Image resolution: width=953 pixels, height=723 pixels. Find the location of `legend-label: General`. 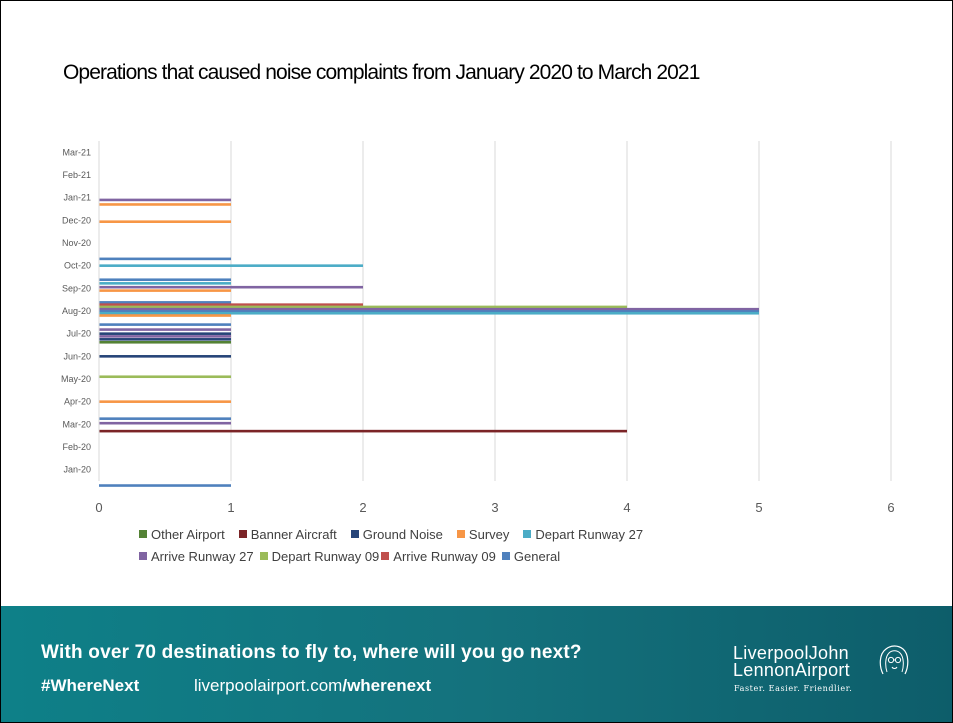

legend-label: General is located at coordinates (537, 556).